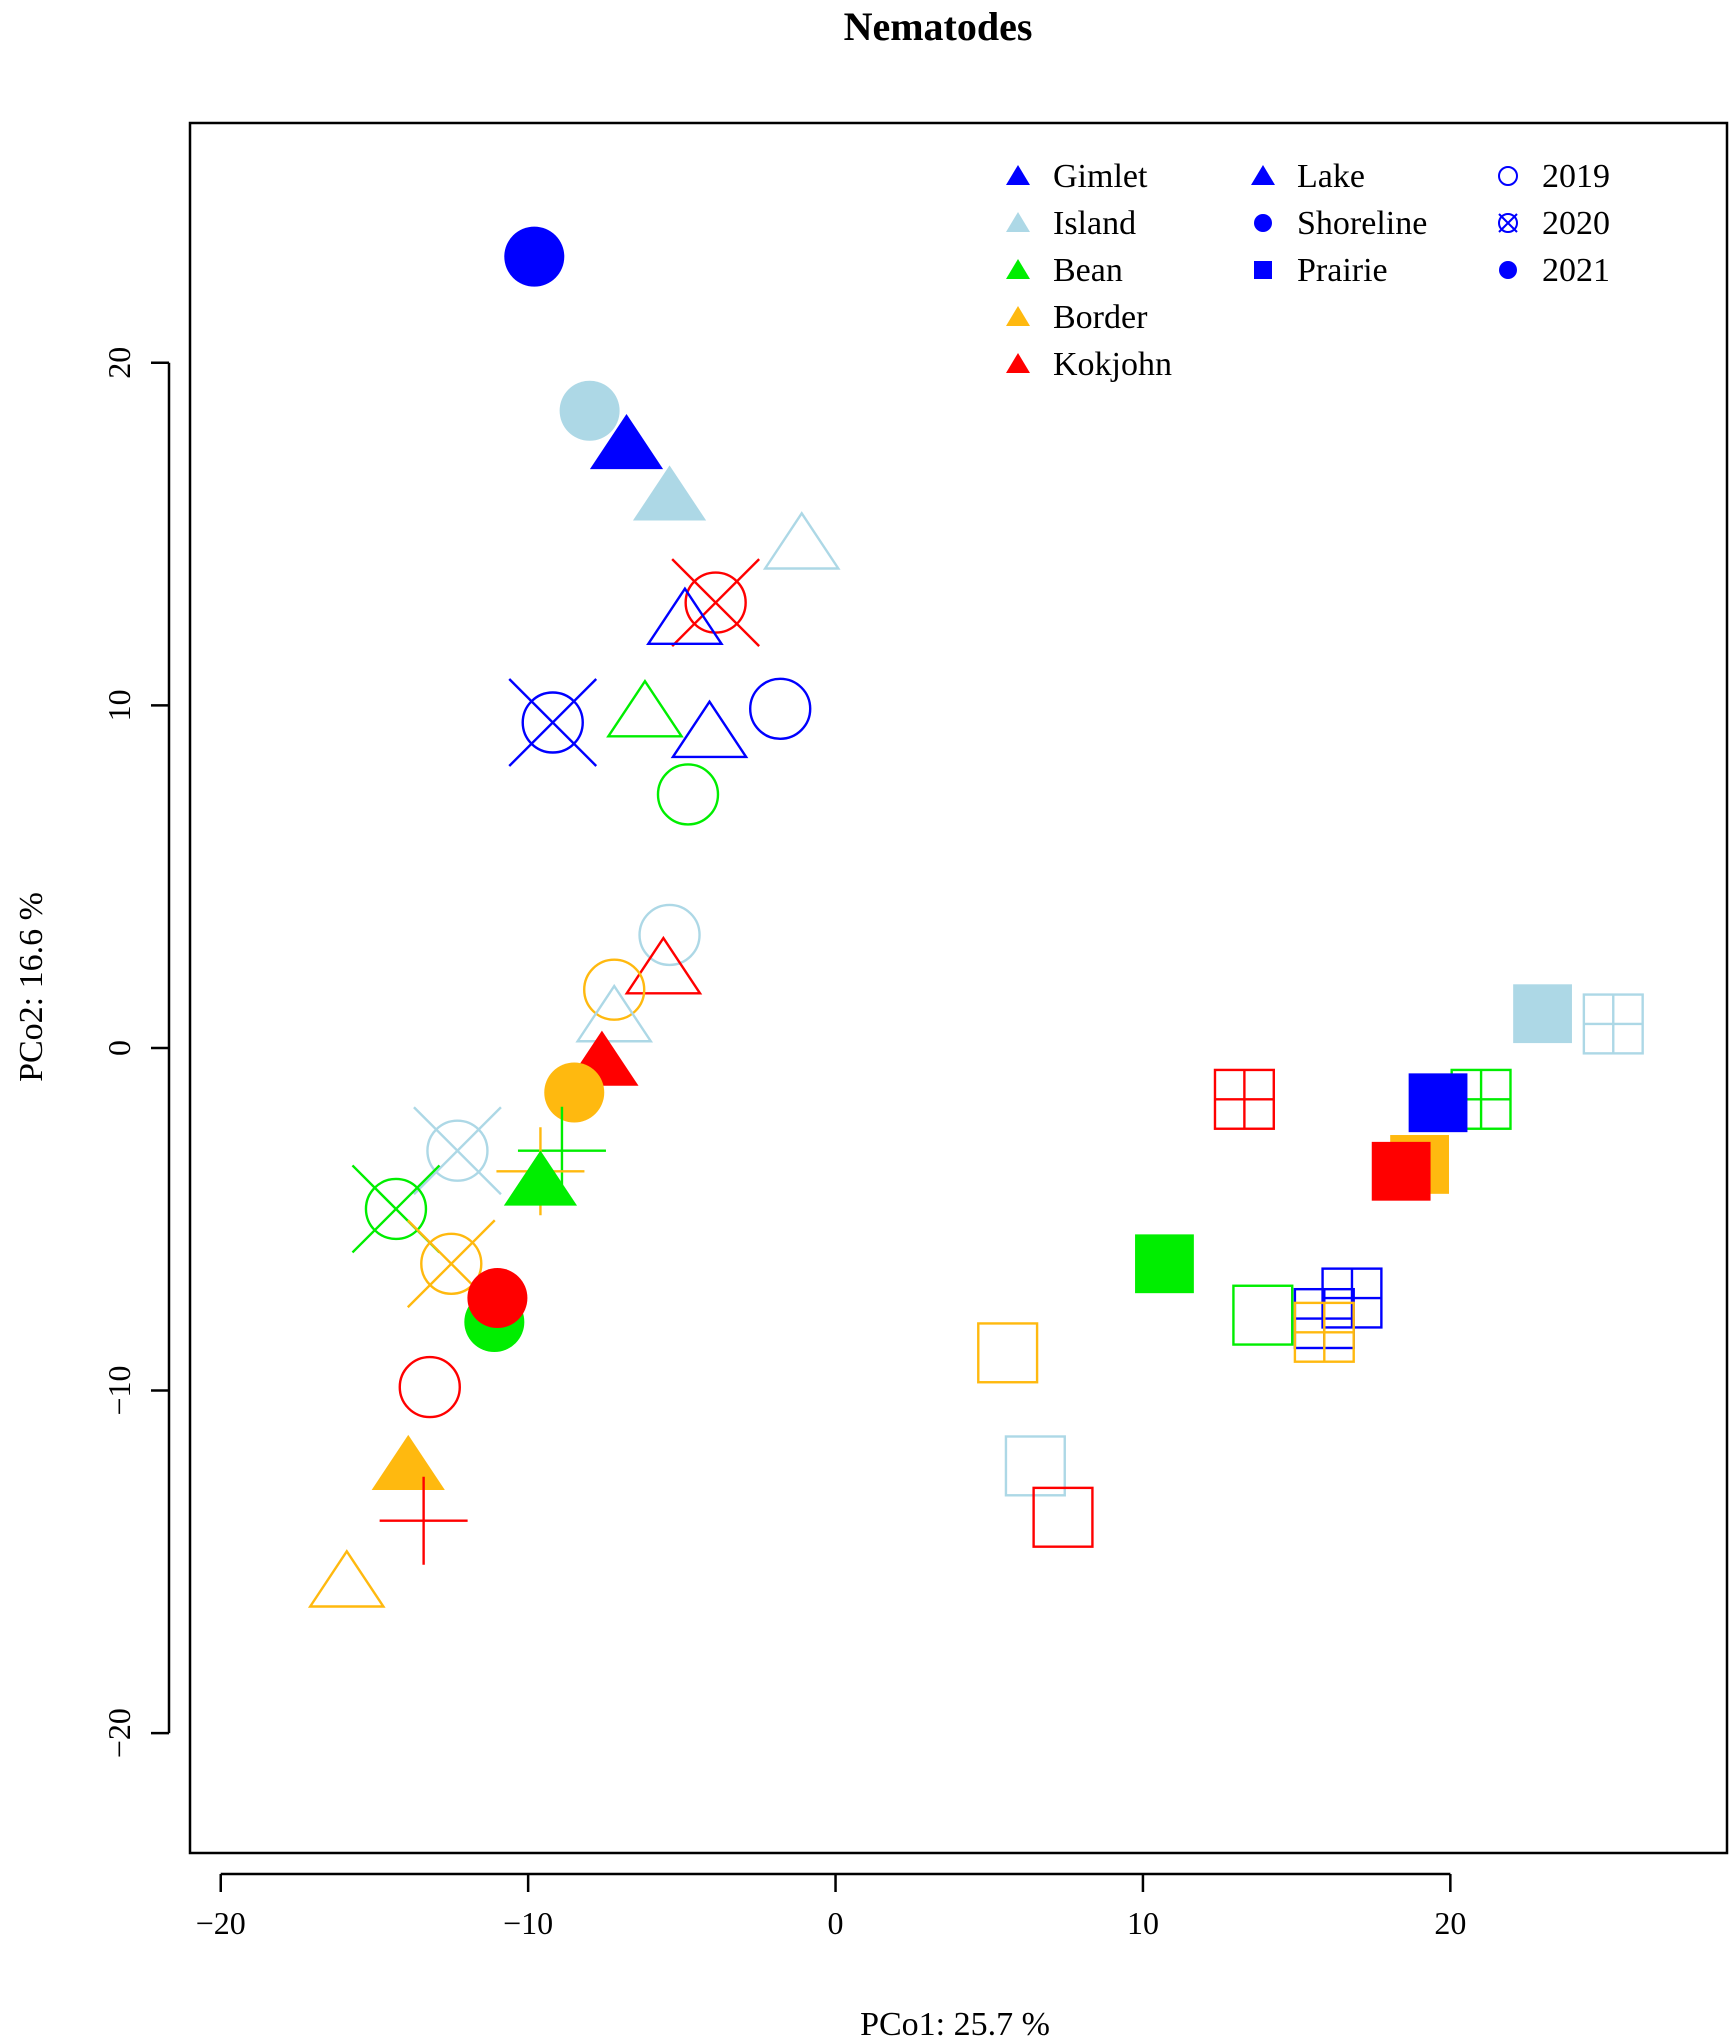 The width and height of the screenshot is (1736, 2044). Describe the element at coordinates (1263, 270) in the screenshot. I see `legend-prairie-symbol` at that location.